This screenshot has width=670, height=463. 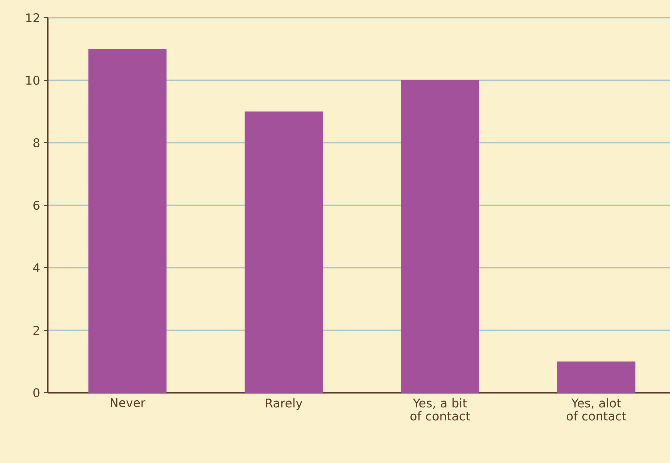 I want to click on y-tick-label: 4, so click(x=36, y=268).